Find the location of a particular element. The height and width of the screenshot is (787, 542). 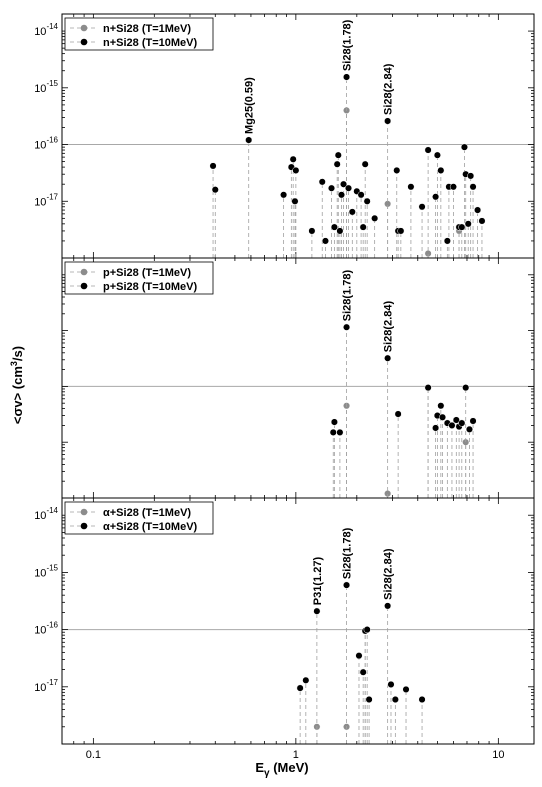

legend-entry: p+Si28 (T=1MeV) is located at coordinates (147, 273).